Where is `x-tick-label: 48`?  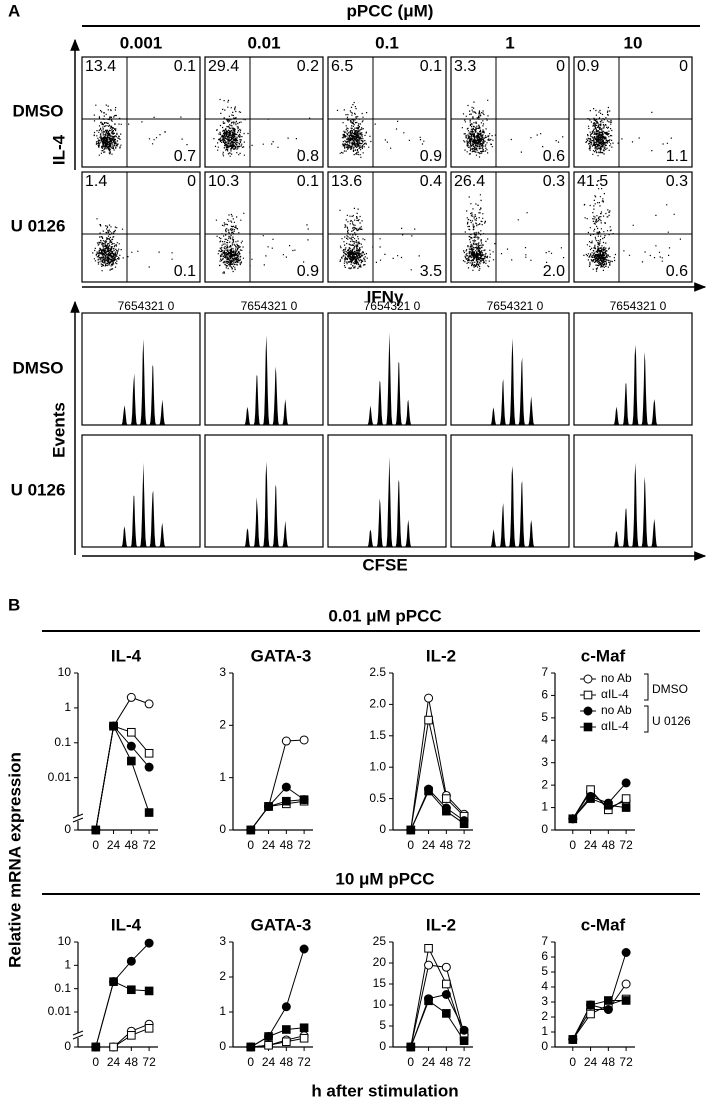 x-tick-label: 48 is located at coordinates (447, 1062).